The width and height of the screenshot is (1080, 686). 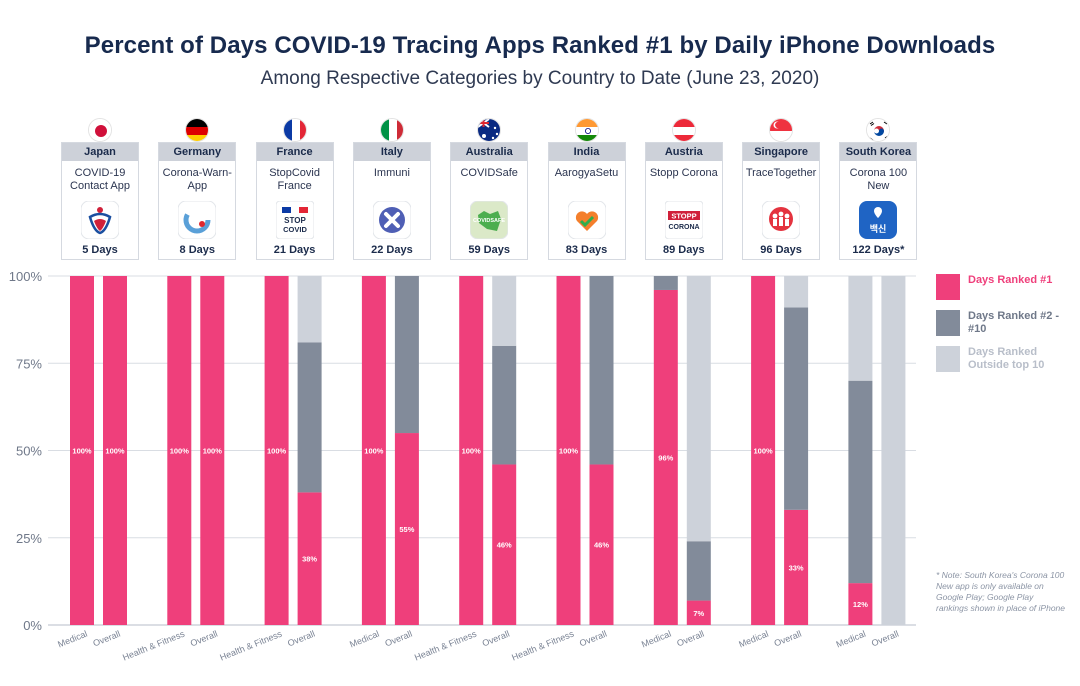 What do you see at coordinates (781, 173) in the screenshot?
I see `app-name: TraceTogether` at bounding box center [781, 173].